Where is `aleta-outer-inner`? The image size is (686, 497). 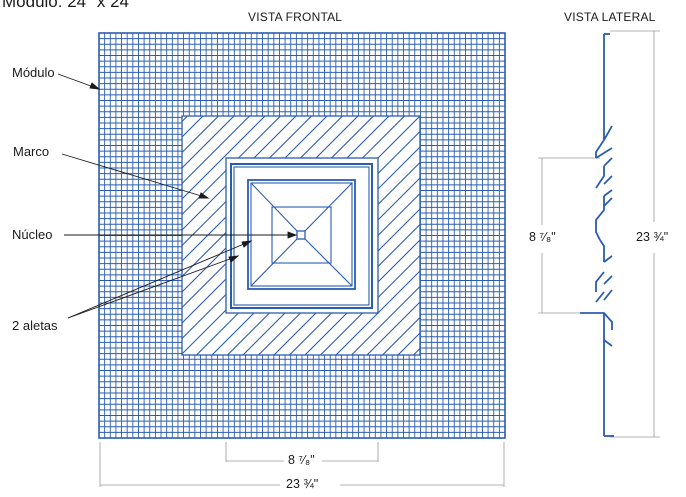 aleta-outer-inner is located at coordinates (301, 236).